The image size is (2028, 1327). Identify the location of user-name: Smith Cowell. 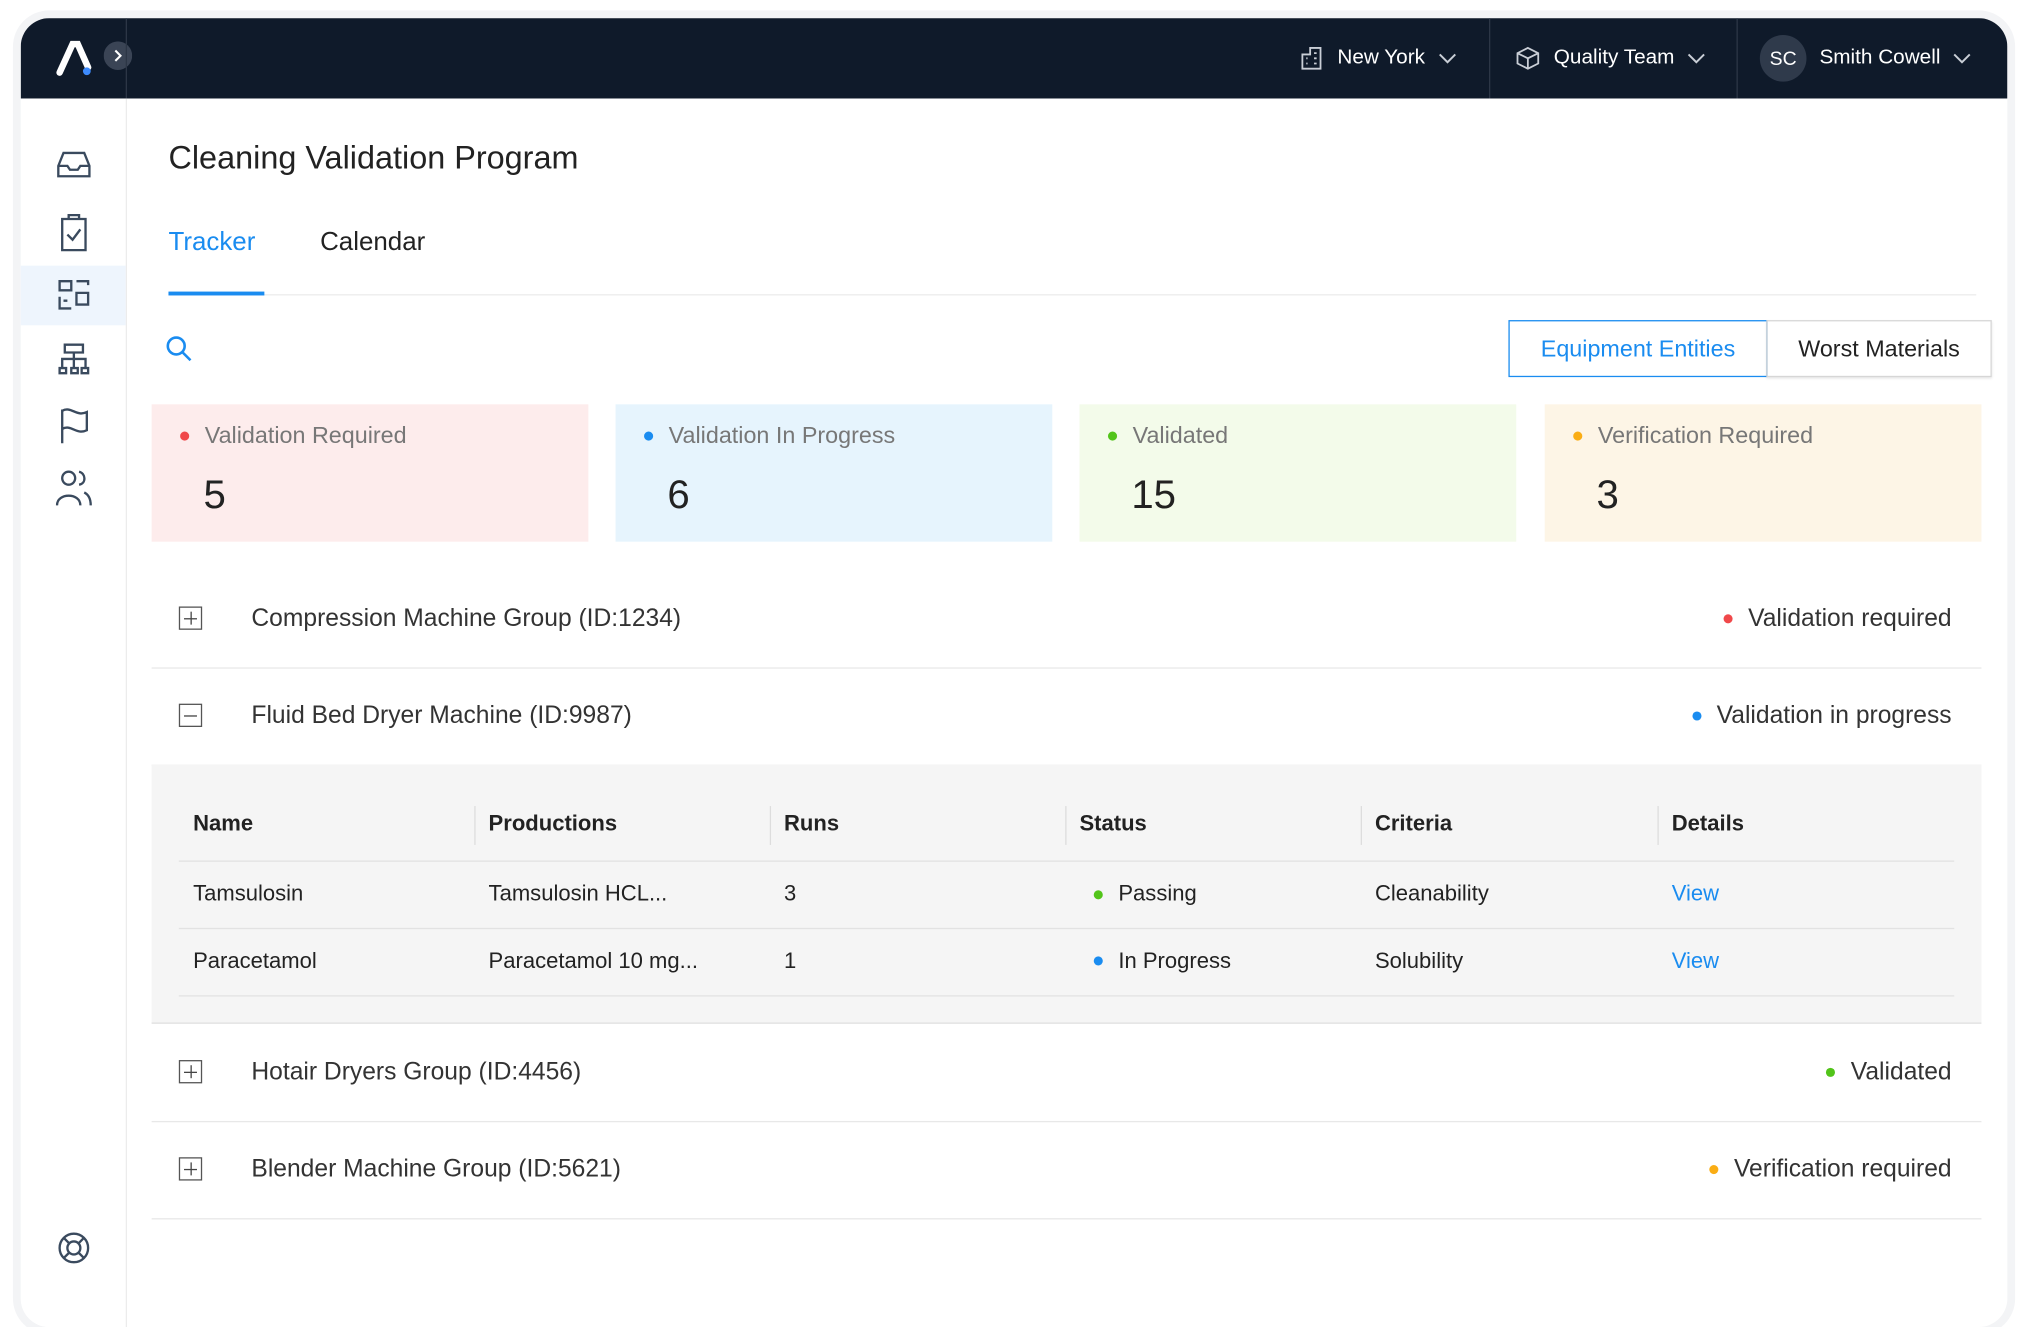
(1880, 57).